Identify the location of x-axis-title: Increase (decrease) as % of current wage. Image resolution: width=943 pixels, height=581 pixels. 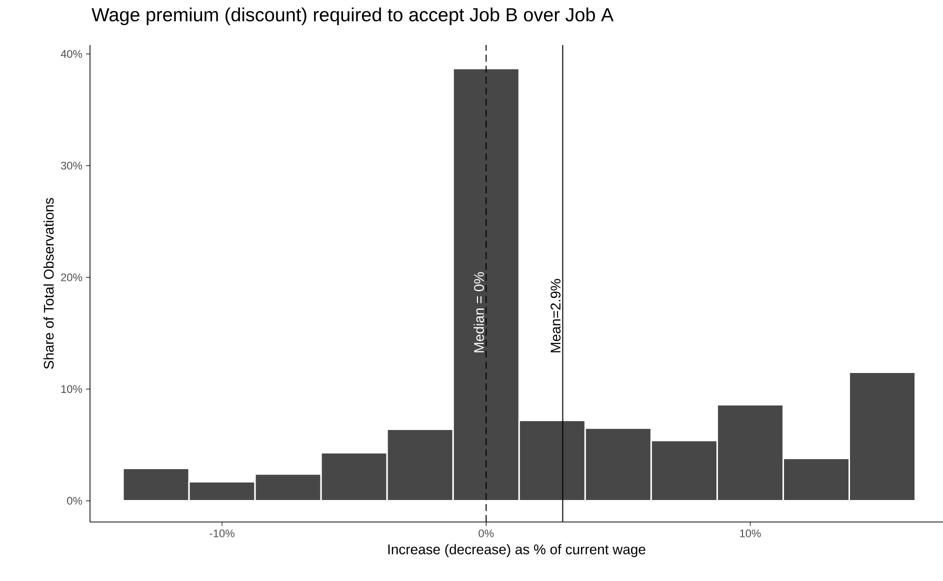
(517, 551).